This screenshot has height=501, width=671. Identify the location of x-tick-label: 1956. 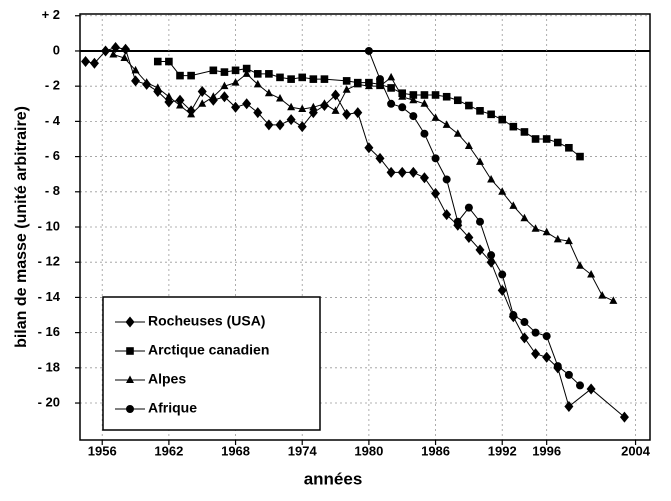
(102, 450).